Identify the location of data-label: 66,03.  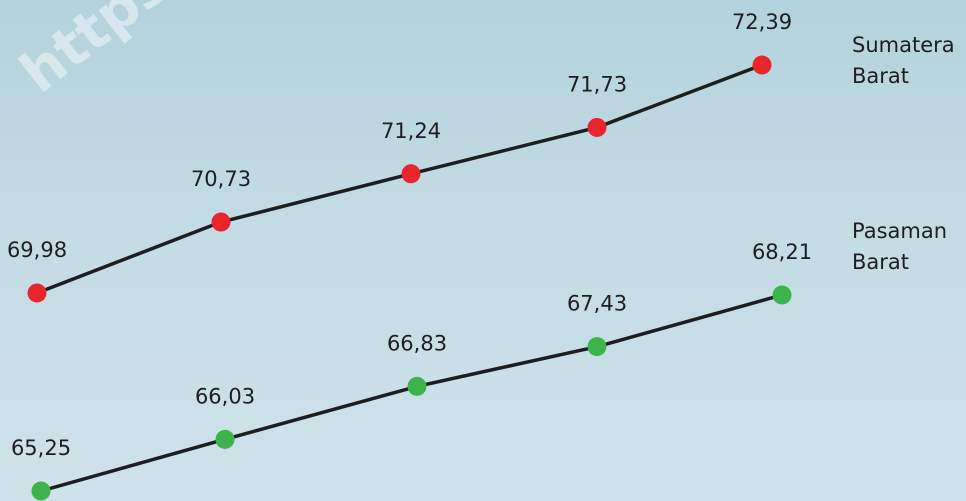
(225, 396).